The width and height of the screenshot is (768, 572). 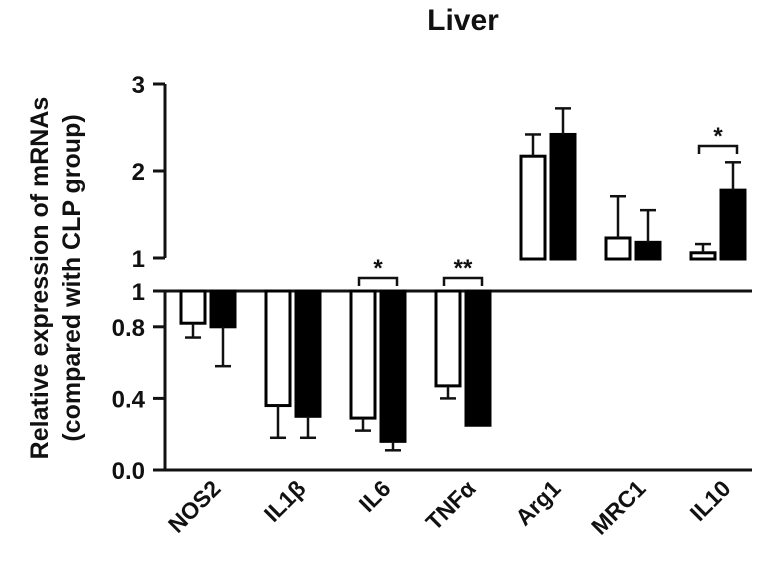 I want to click on significance-markers: * ***, so click(x=548, y=204).